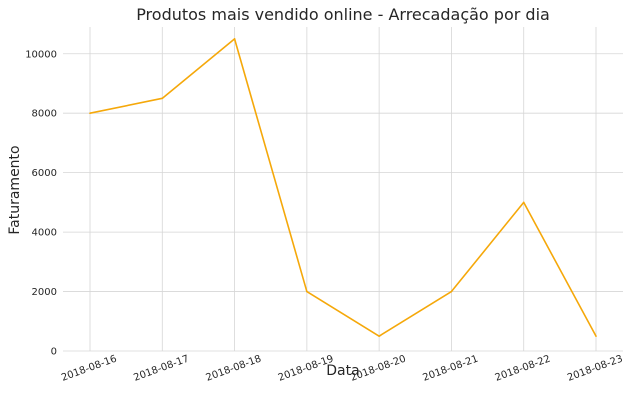 Image resolution: width=632 pixels, height=412 pixels. I want to click on y-tick-label: 2000, so click(44, 292).